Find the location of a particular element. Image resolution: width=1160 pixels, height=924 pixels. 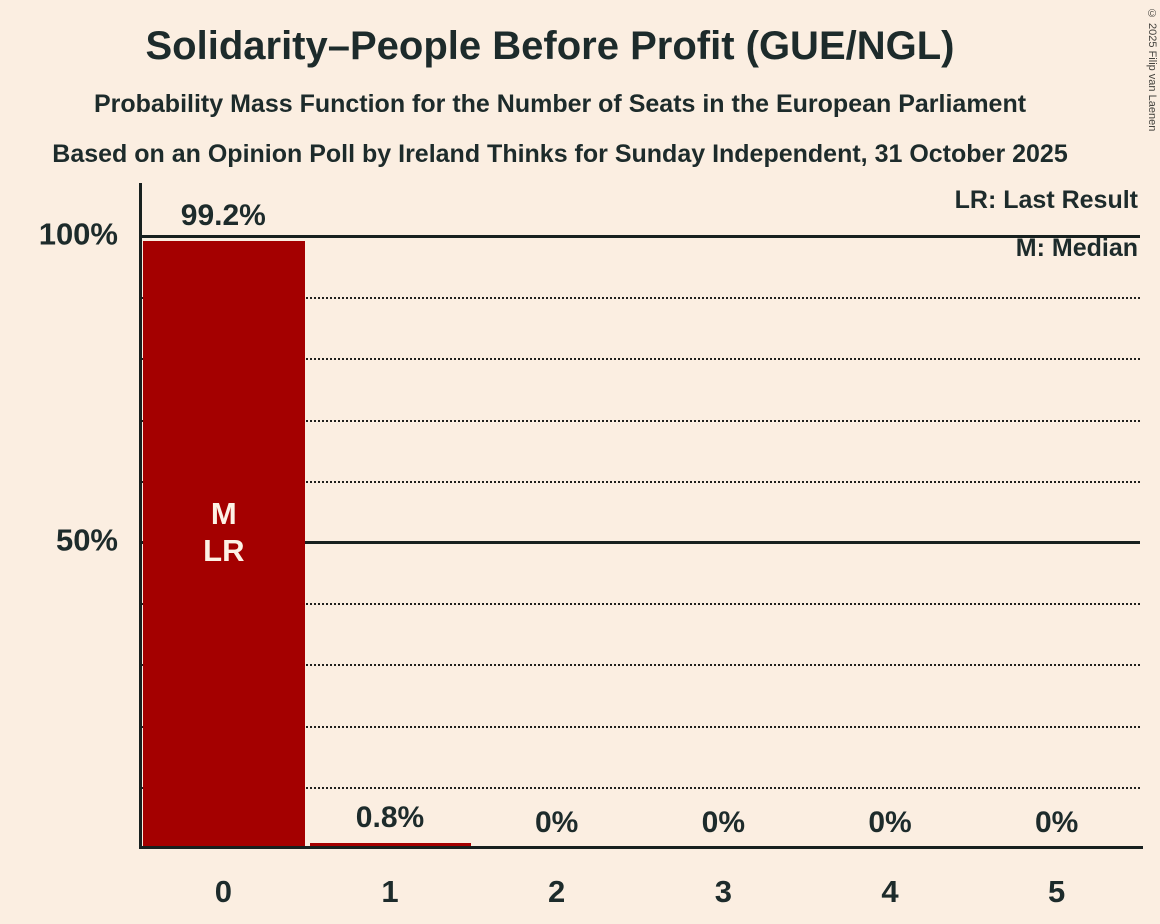

gridline-80pct is located at coordinates (640, 359).